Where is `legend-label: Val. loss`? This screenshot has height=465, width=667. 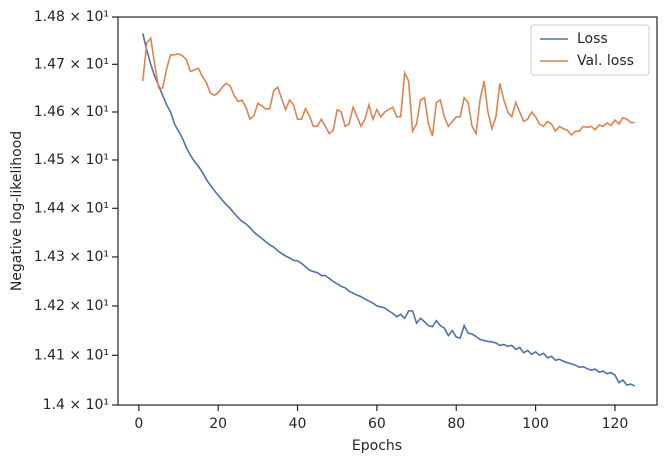 legend-label: Val. loss is located at coordinates (605, 61).